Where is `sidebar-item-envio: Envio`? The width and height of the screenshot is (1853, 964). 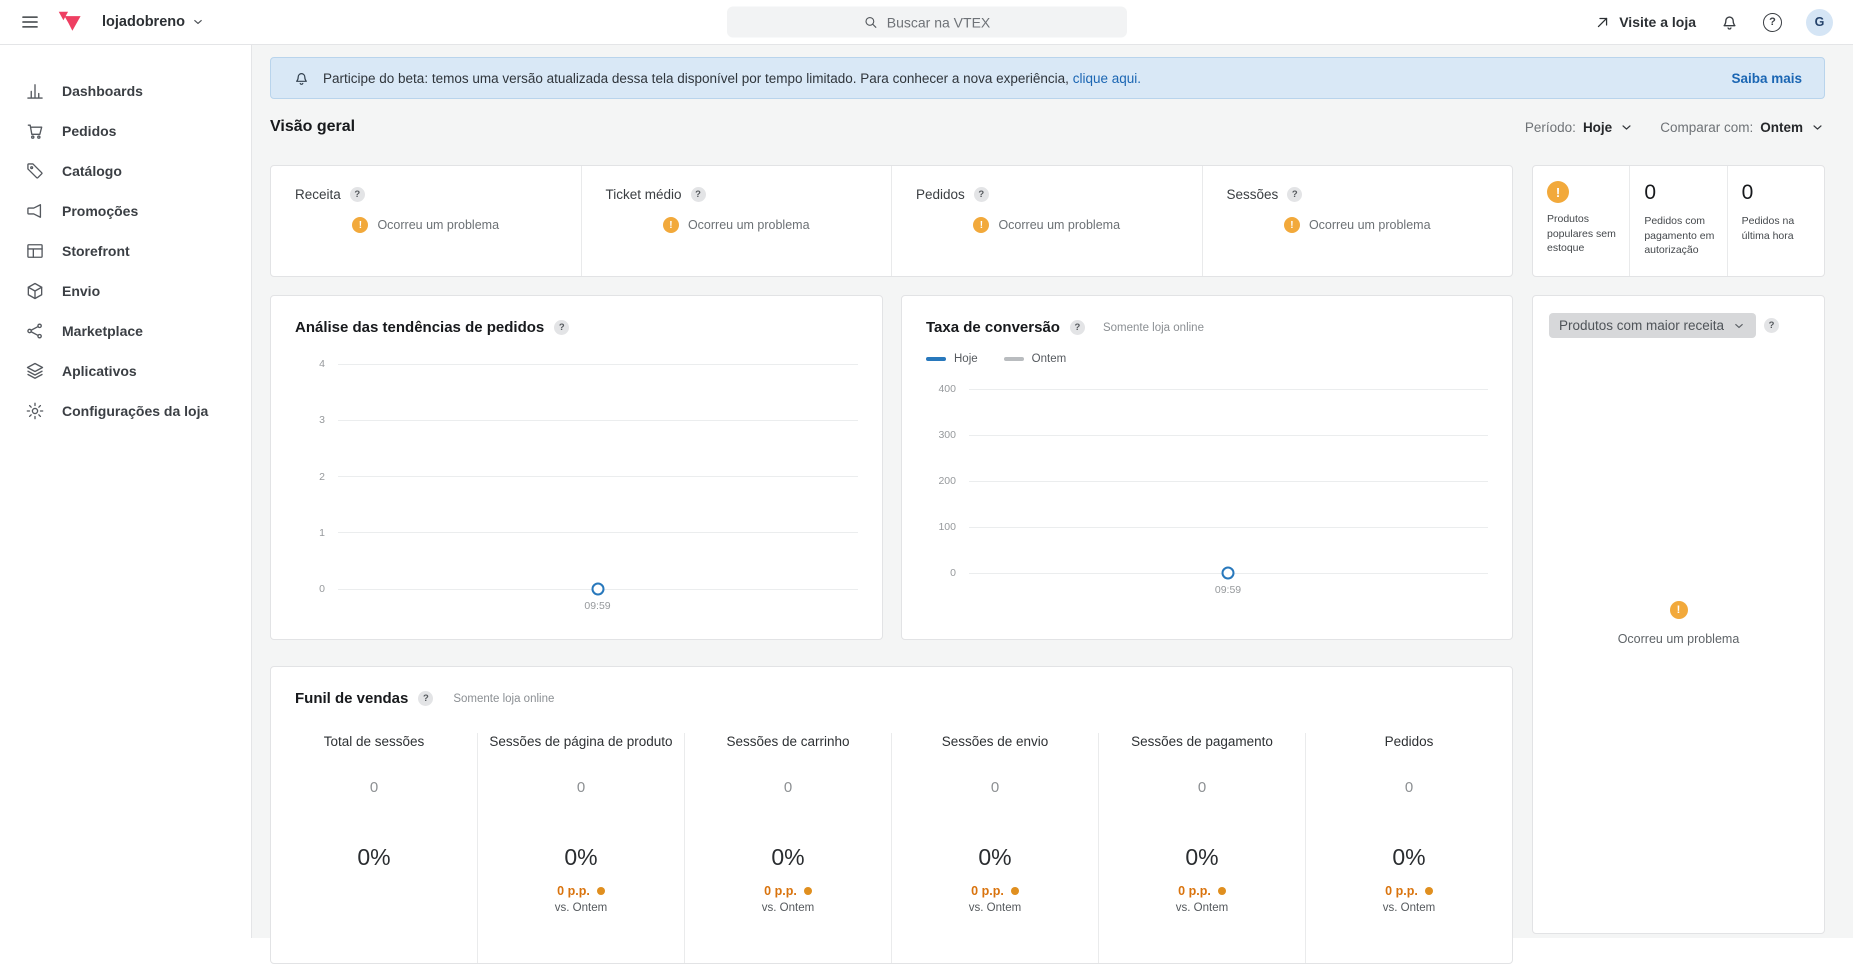 sidebar-item-envio: Envio is located at coordinates (125, 291).